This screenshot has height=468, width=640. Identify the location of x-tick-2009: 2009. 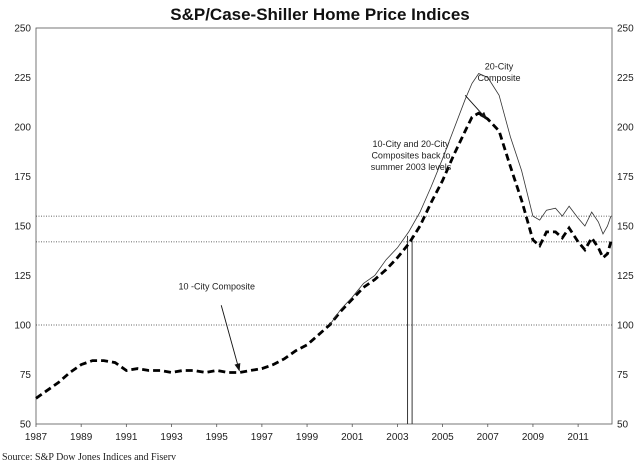
(533, 437).